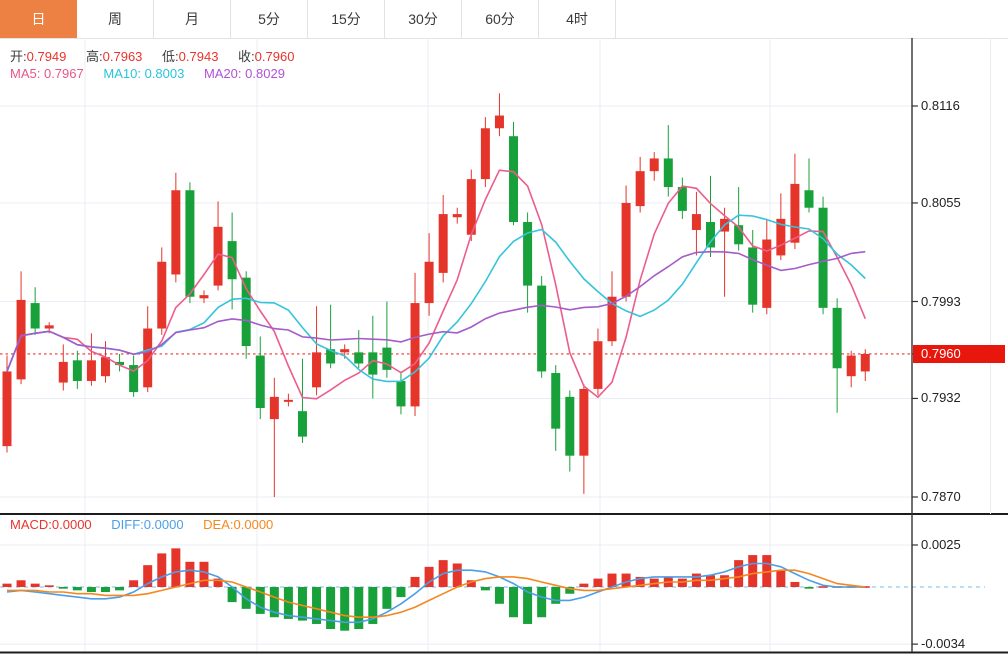 This screenshot has height=658, width=1008. I want to click on tab-4hour: 4时, so click(577, 19).